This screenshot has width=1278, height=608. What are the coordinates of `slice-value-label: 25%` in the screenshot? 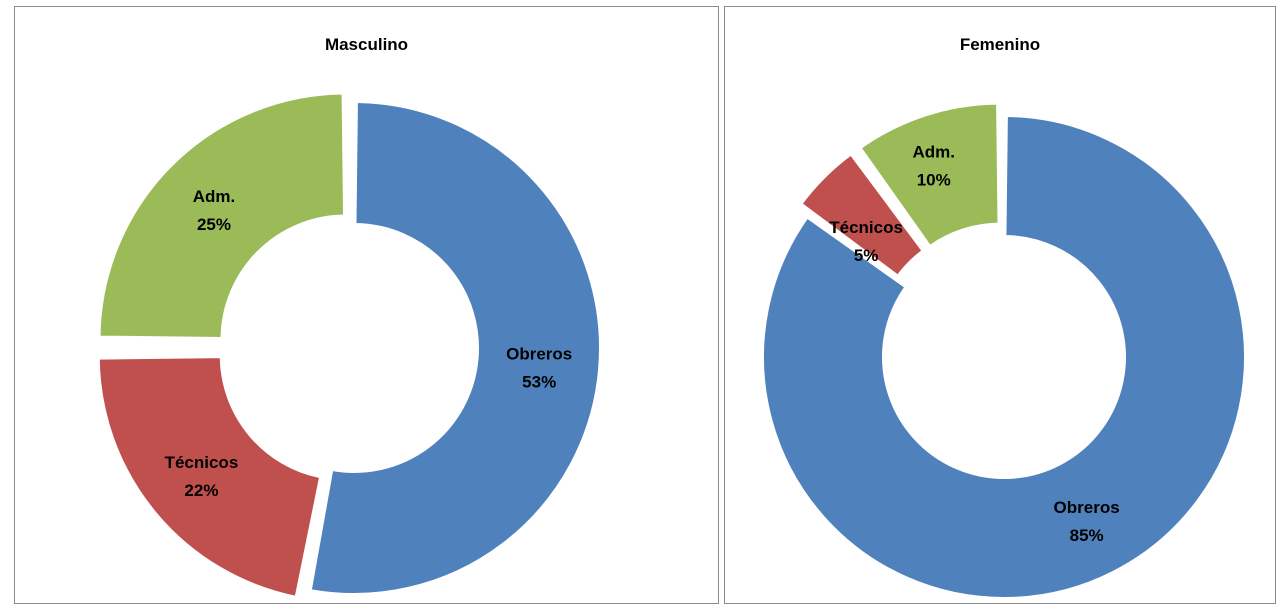 It's located at (214, 224).